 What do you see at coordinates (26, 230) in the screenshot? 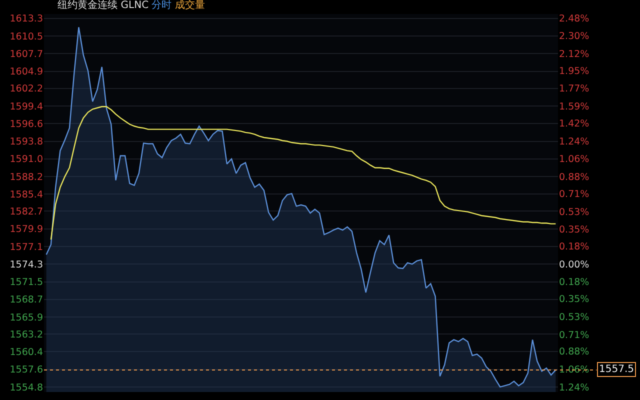
I see `y-tick-label: 1579.9` at bounding box center [26, 230].